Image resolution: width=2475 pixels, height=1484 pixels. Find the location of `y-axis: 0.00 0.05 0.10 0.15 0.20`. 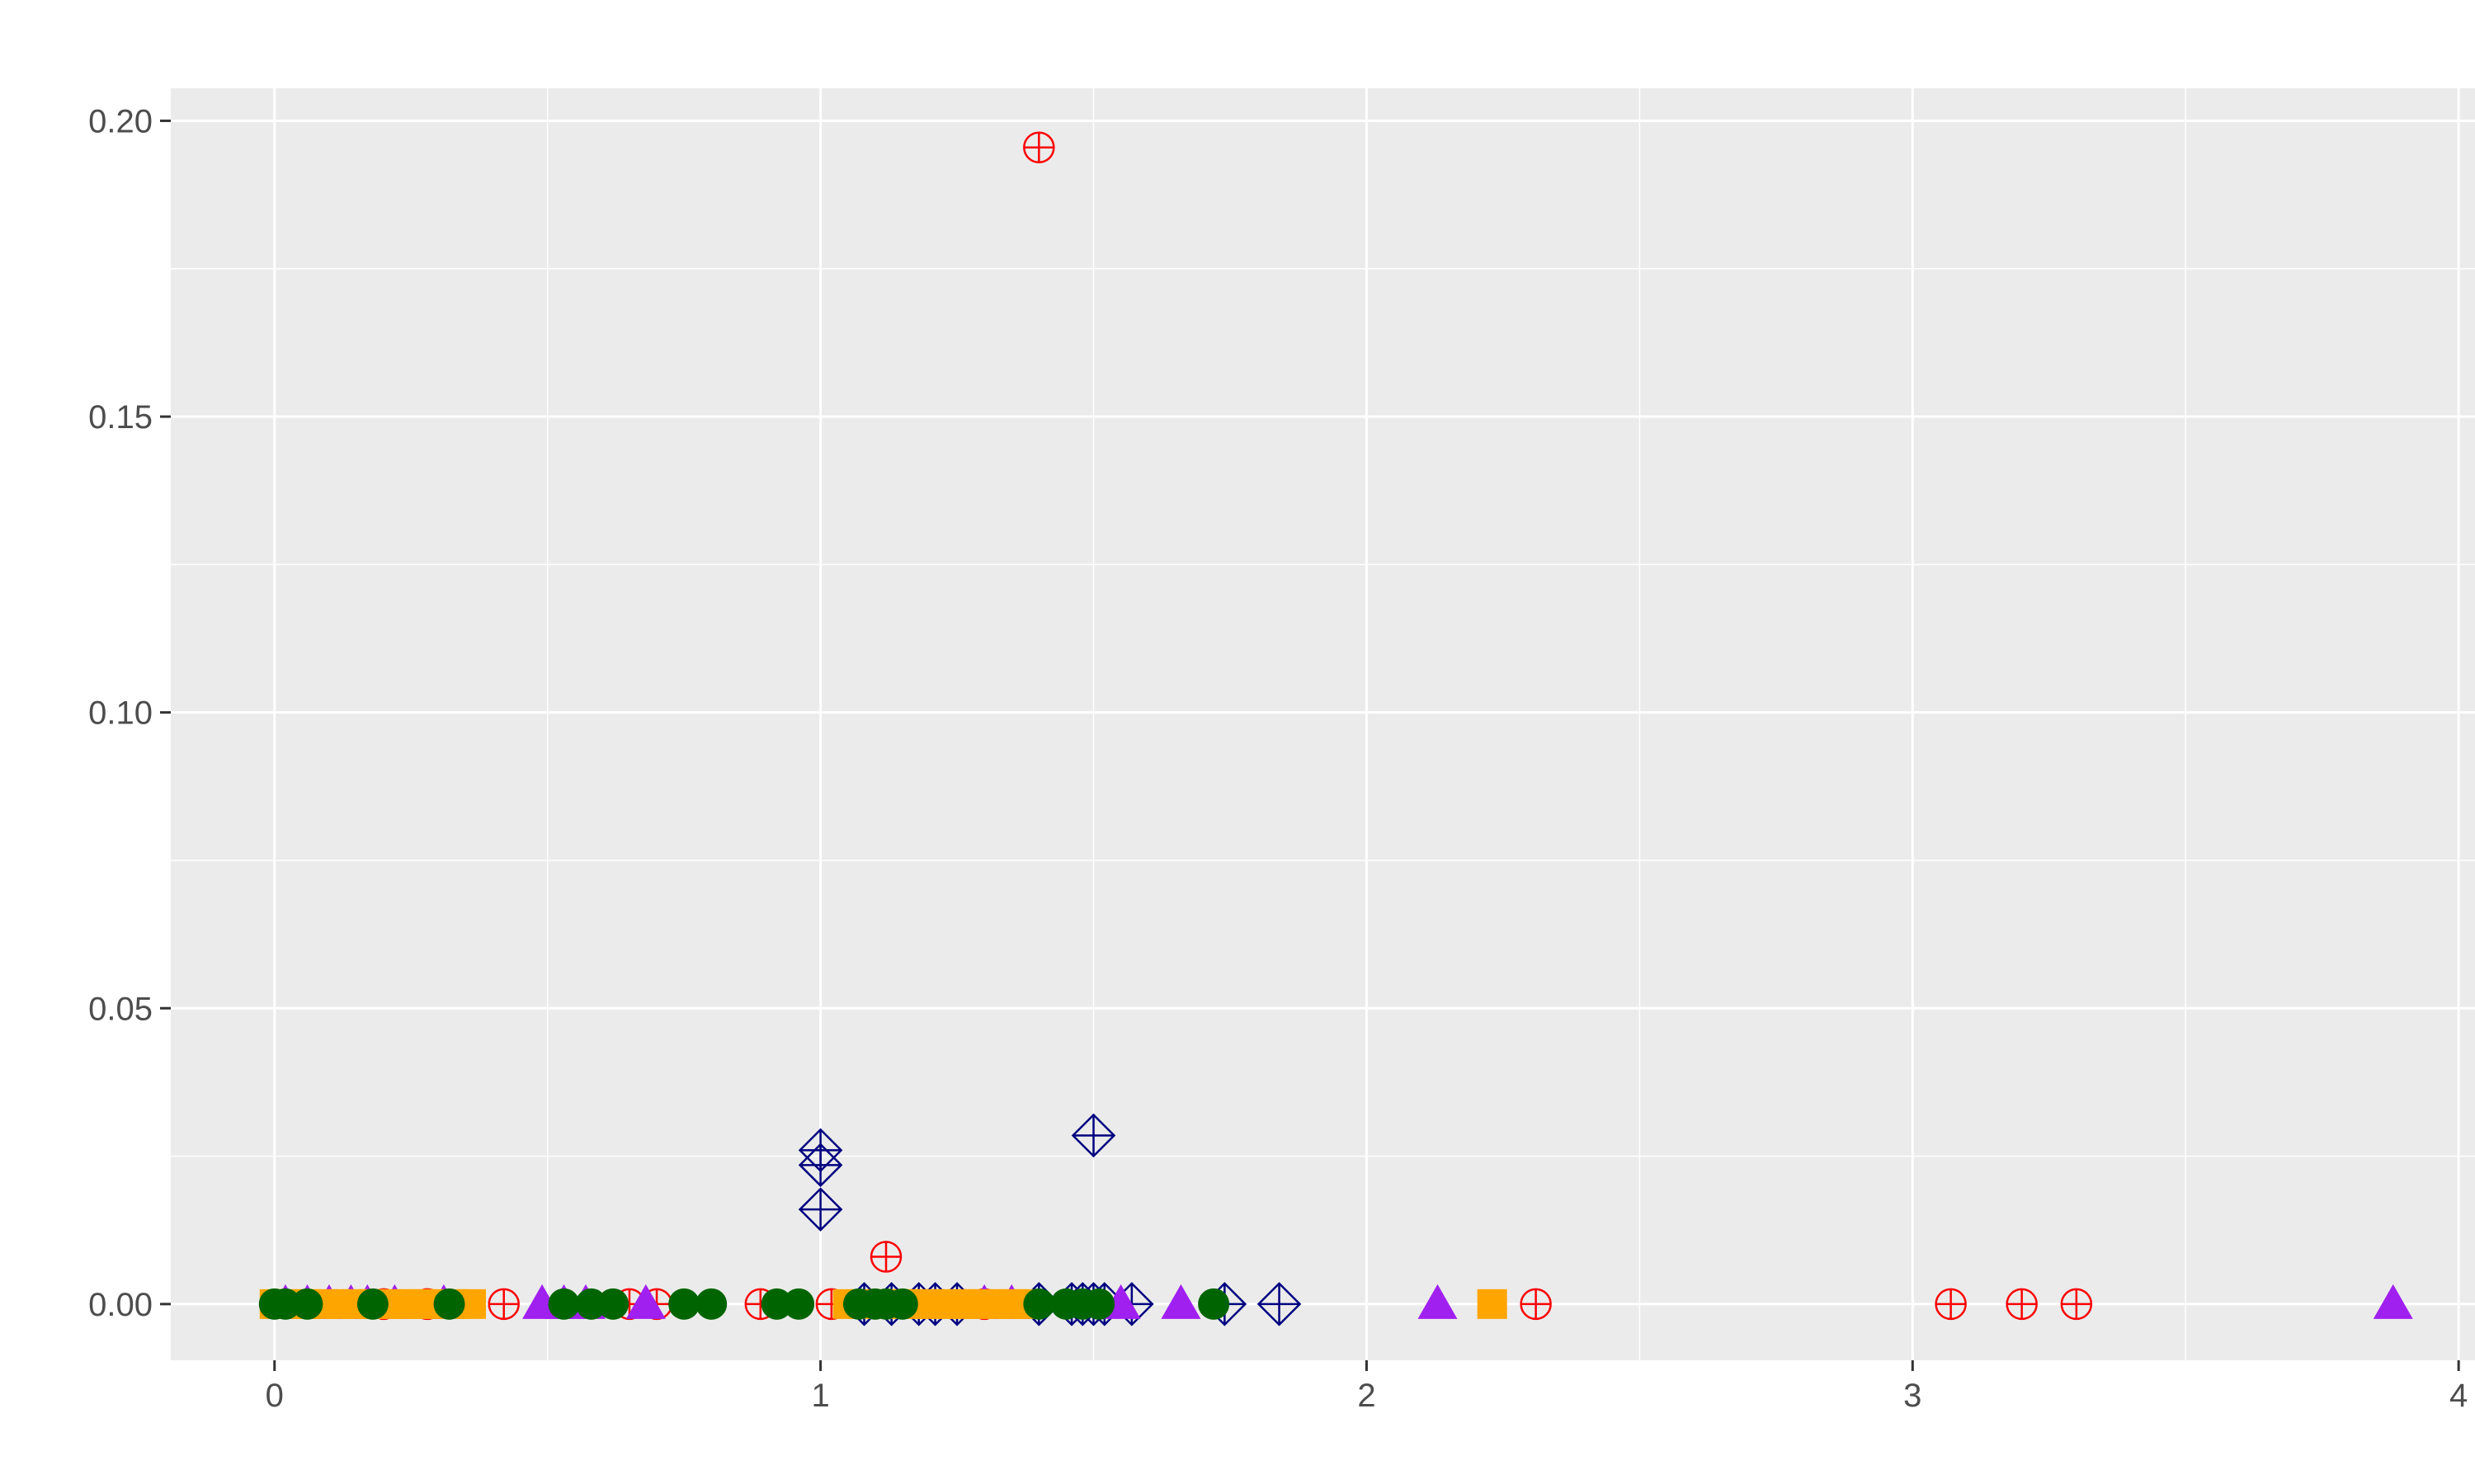

y-axis: 0.00 0.05 0.10 0.15 0.20 is located at coordinates (129, 713).